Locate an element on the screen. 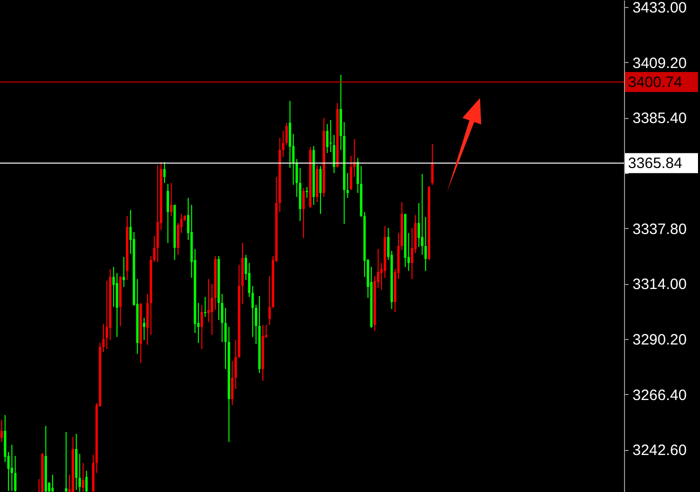 The width and height of the screenshot is (700, 492). y-tick-label: 3409.20 is located at coordinates (659, 63).